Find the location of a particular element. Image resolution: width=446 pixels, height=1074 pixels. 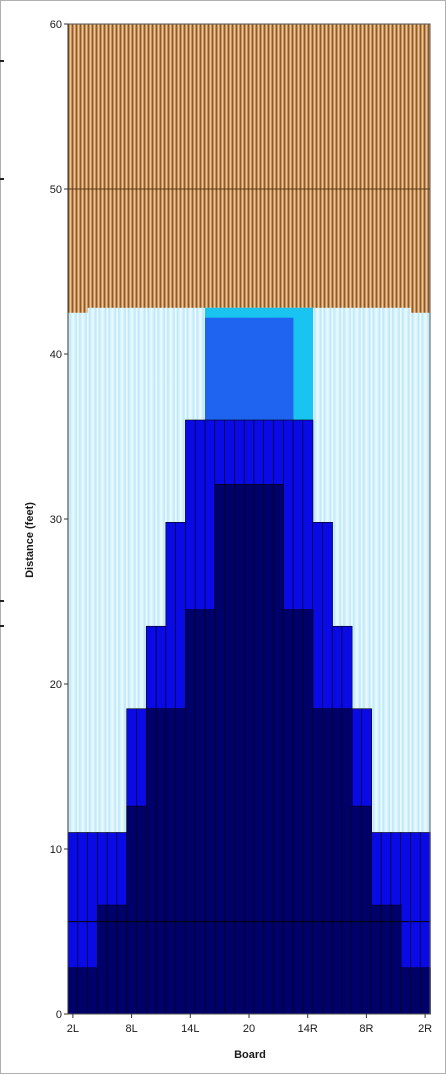

cell-light-8R is located at coordinates (366, 660).